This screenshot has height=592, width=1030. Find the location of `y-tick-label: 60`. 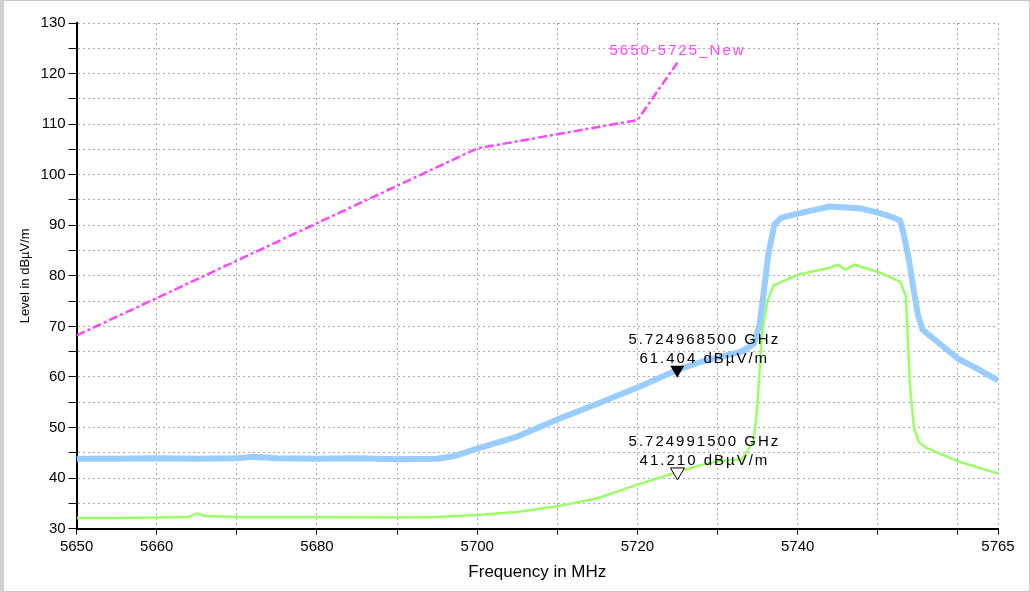

y-tick-label: 60 is located at coordinates (57, 376).